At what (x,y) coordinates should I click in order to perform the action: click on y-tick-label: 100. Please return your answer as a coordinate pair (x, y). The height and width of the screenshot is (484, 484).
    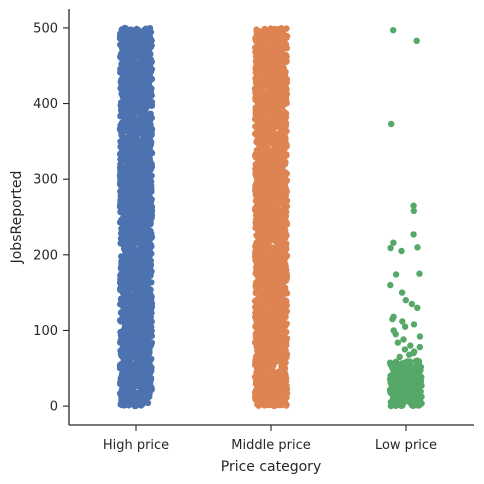
    Looking at the image, I should click on (45, 331).